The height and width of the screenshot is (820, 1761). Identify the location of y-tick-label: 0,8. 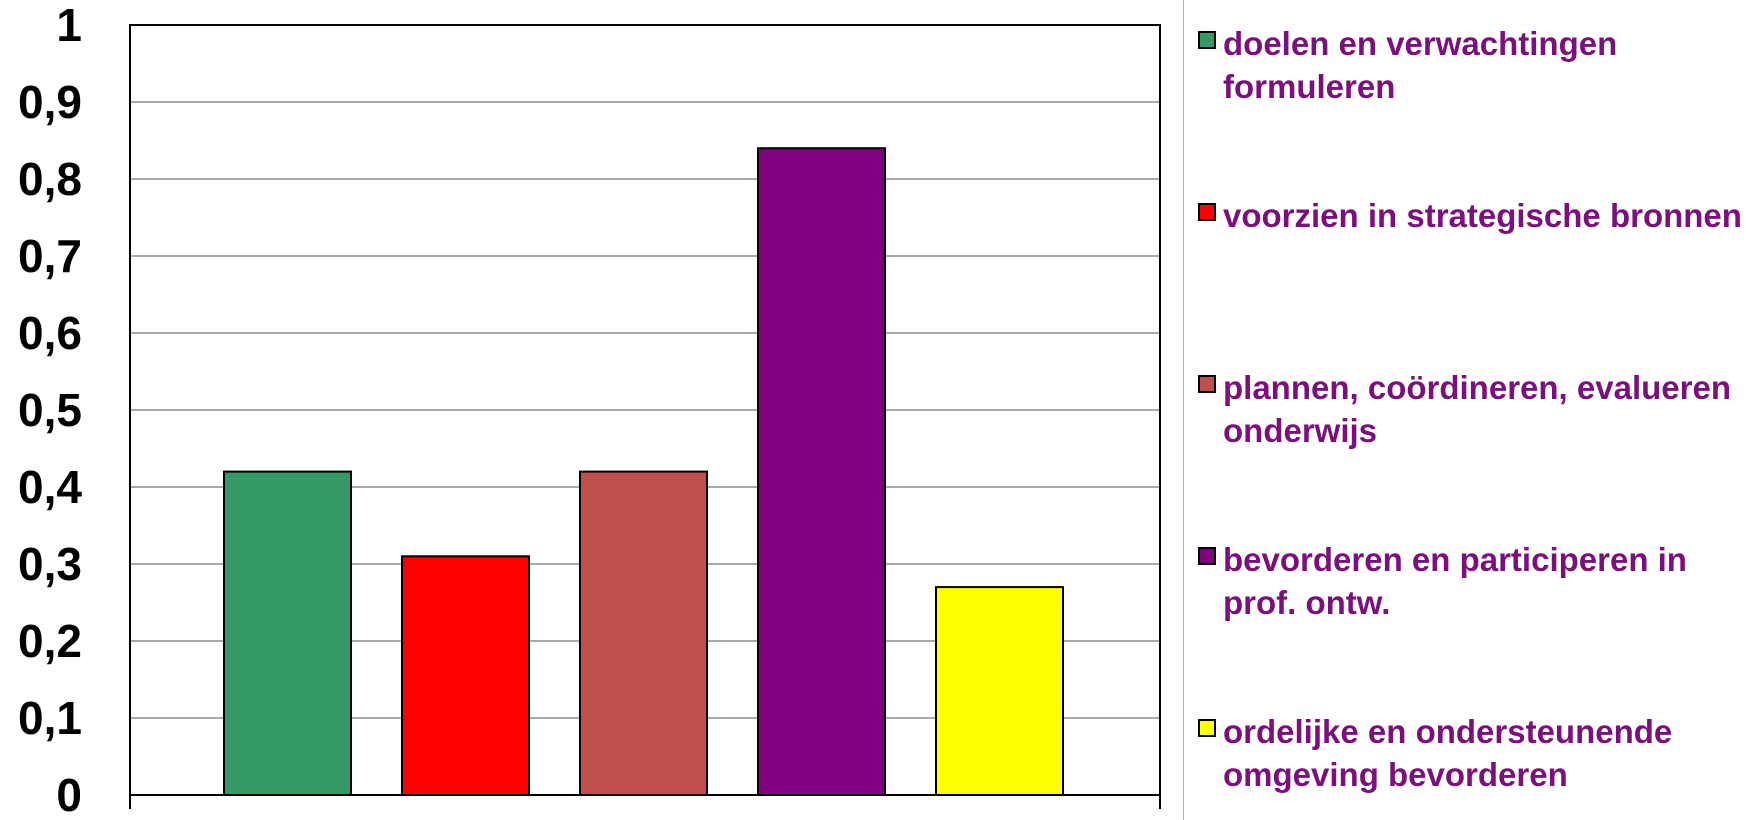
(50, 179).